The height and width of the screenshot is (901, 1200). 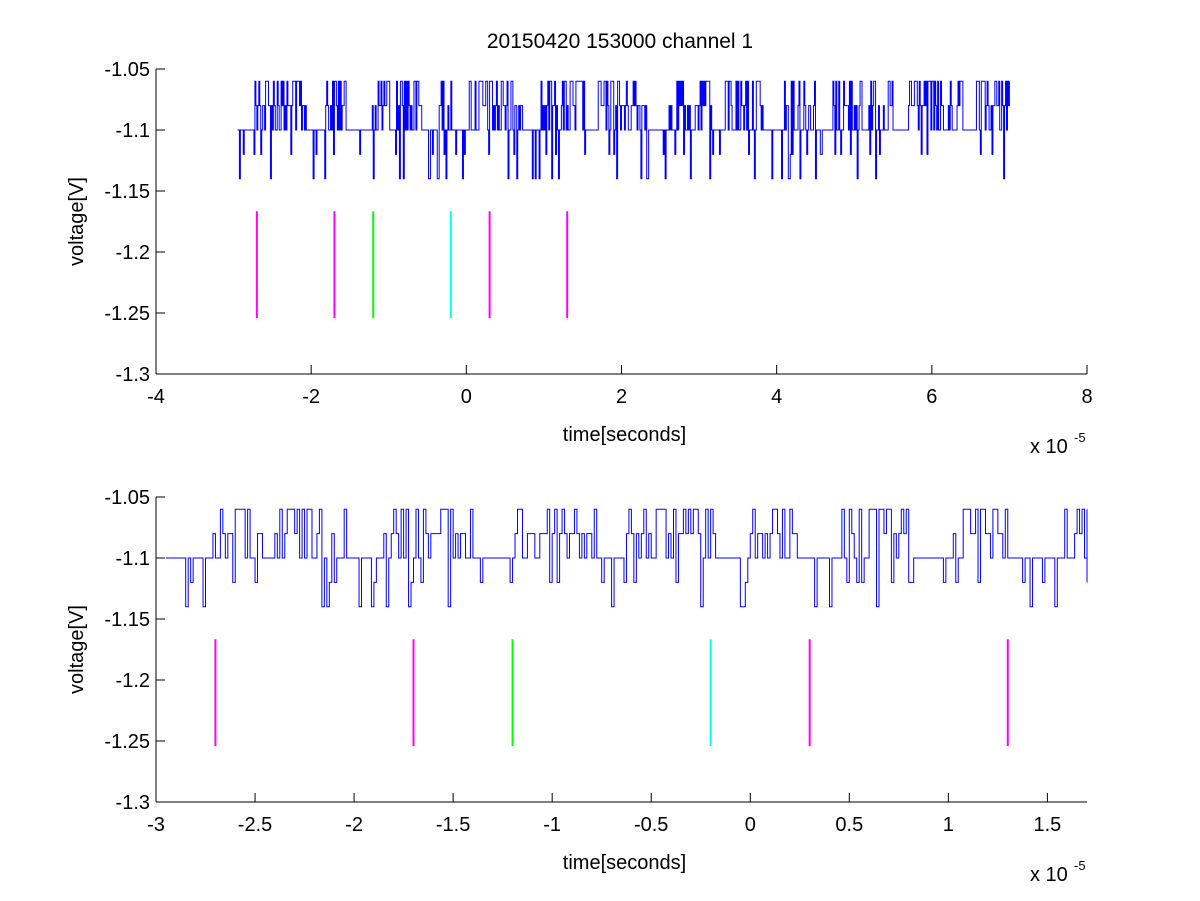 What do you see at coordinates (776, 397) in the screenshot?
I see `x-tick-label: 4` at bounding box center [776, 397].